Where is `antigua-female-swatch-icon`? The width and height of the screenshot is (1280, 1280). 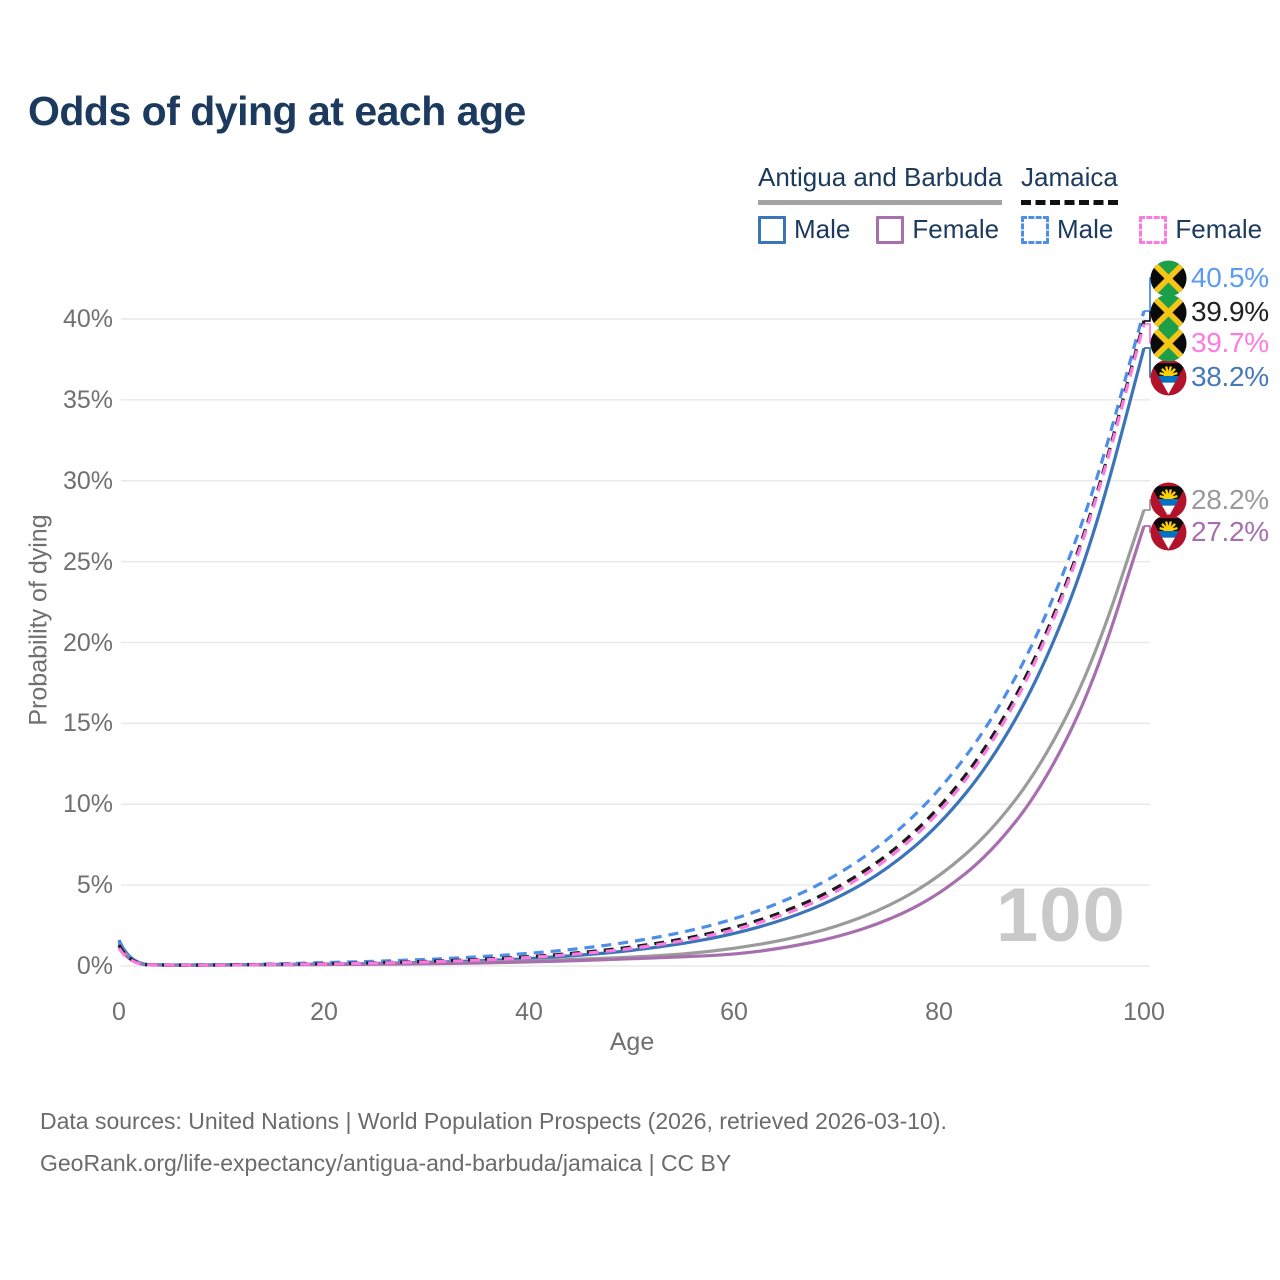
antigua-female-swatch-icon is located at coordinates (890, 229).